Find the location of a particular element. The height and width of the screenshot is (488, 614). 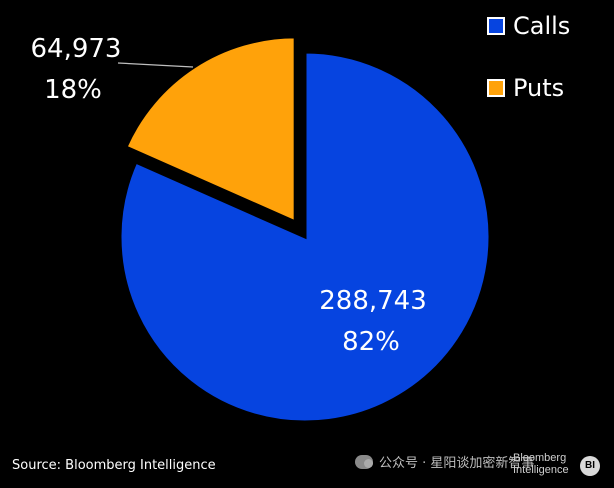

bi-badge: BI is located at coordinates (590, 466).